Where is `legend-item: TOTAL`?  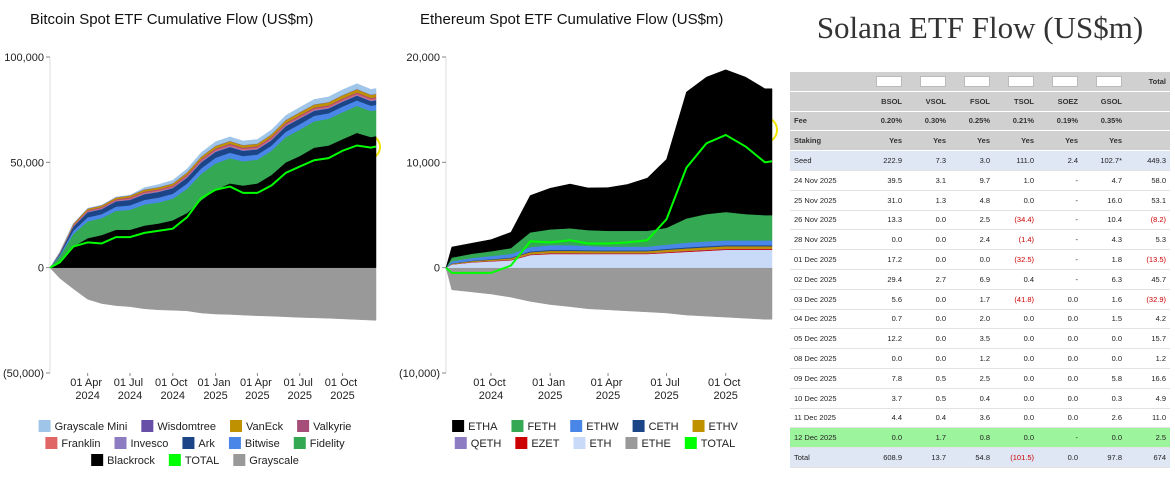
legend-item: TOTAL is located at coordinates (709, 443).